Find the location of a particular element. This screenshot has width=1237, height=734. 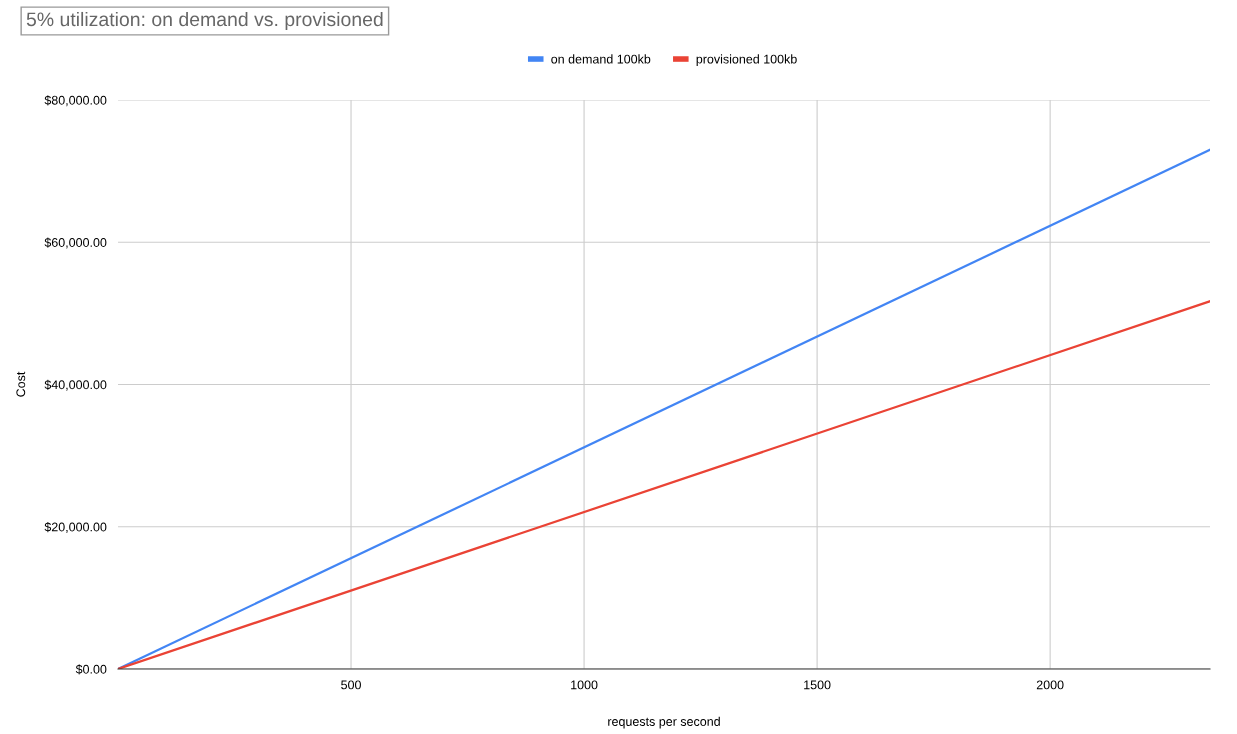

x-tick-label: 1000 is located at coordinates (584, 685).